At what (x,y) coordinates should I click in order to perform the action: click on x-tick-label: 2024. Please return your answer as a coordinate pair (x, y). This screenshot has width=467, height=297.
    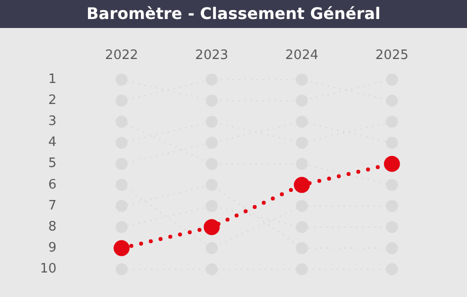
    Looking at the image, I should click on (301, 56).